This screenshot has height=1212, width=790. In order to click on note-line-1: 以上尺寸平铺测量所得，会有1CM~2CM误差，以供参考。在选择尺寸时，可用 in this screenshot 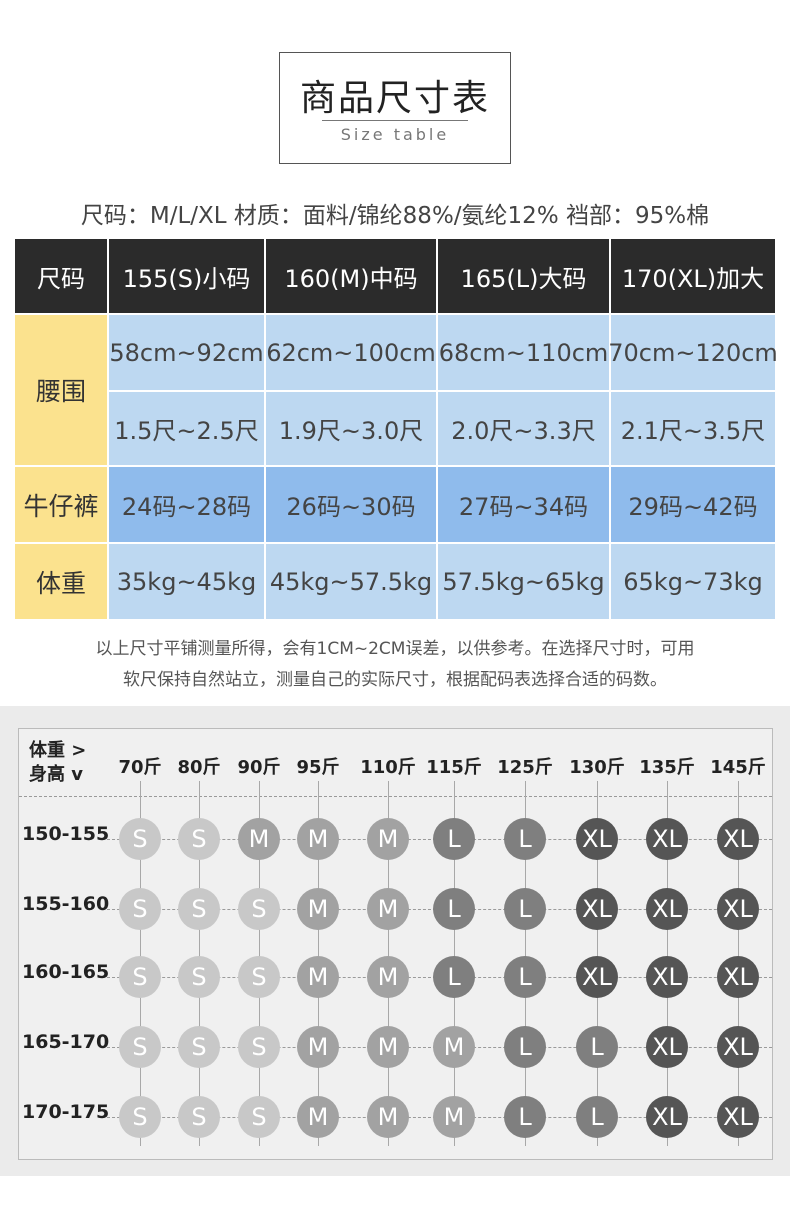, I will do `click(395, 649)`.